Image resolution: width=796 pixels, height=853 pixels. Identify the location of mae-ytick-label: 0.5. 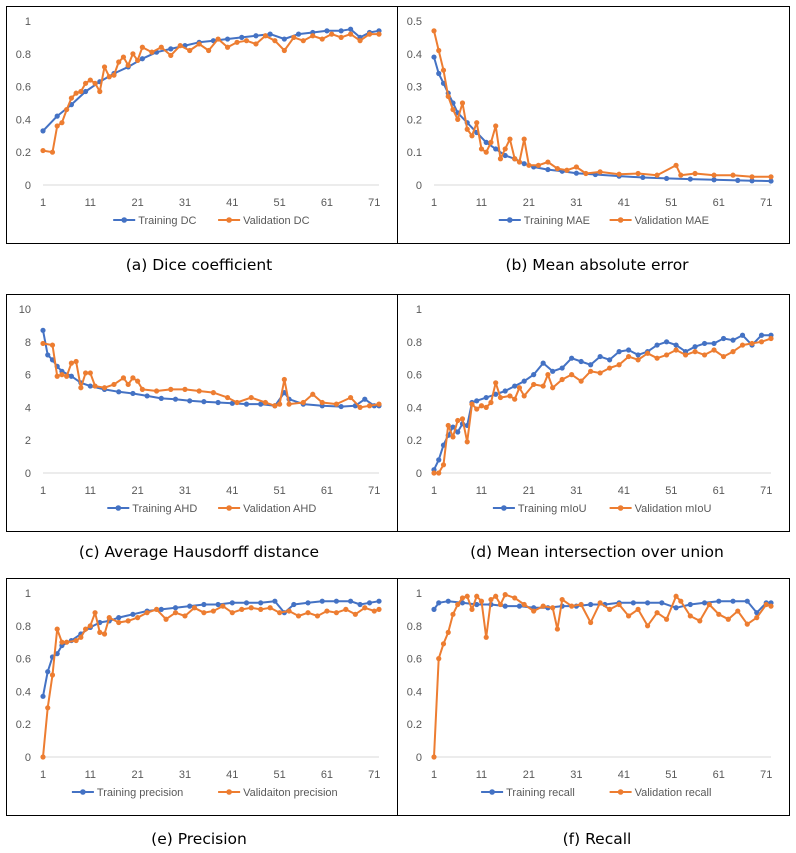
(414, 22).